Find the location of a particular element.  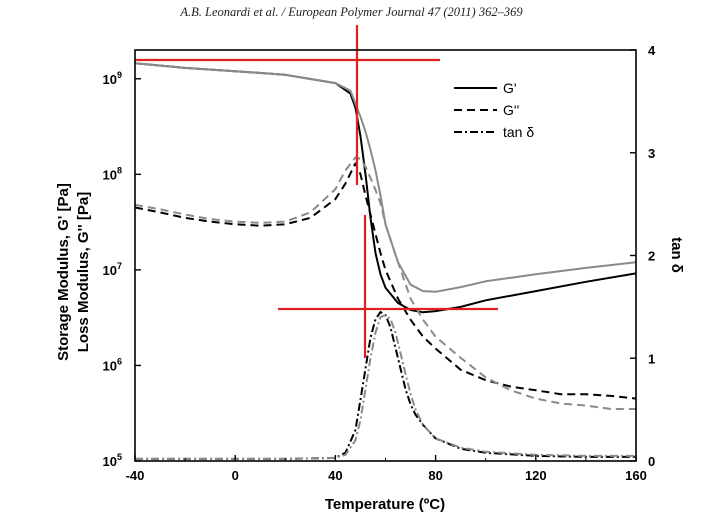

y-right-tick-label: 0 is located at coordinates (651, 461).